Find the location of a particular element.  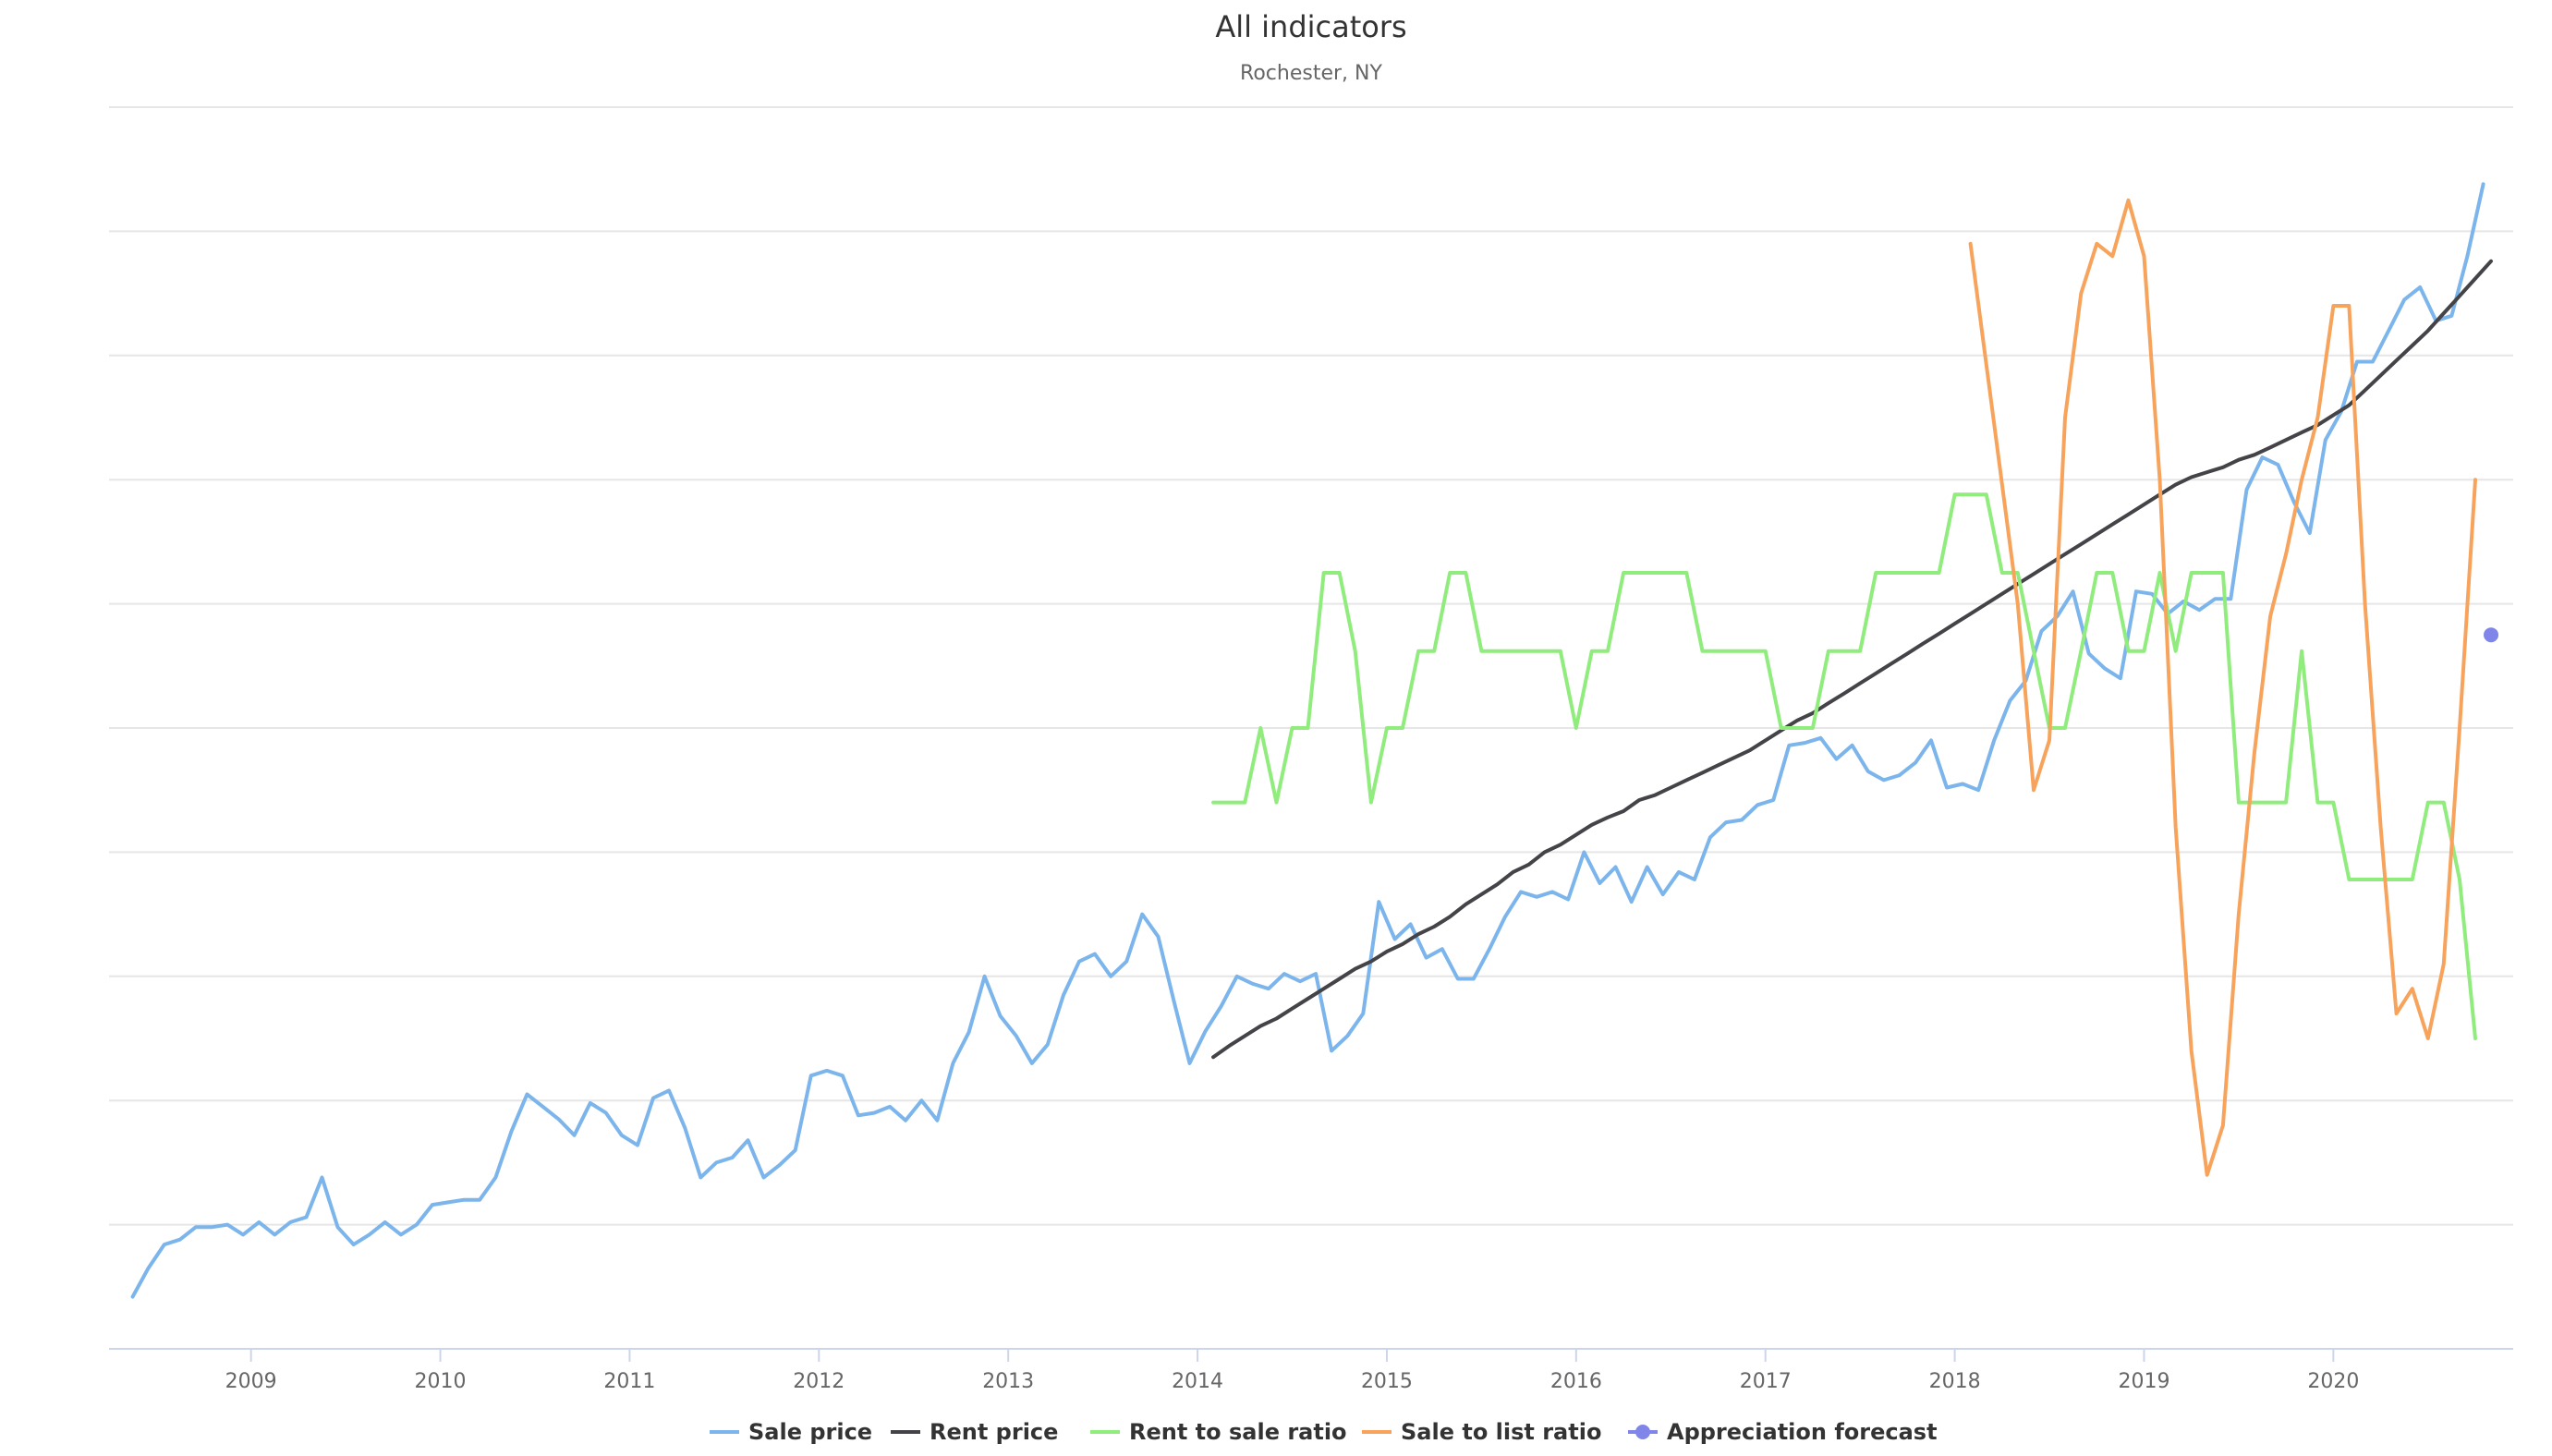

x-tick-label: 2020 is located at coordinates (2333, 1381).